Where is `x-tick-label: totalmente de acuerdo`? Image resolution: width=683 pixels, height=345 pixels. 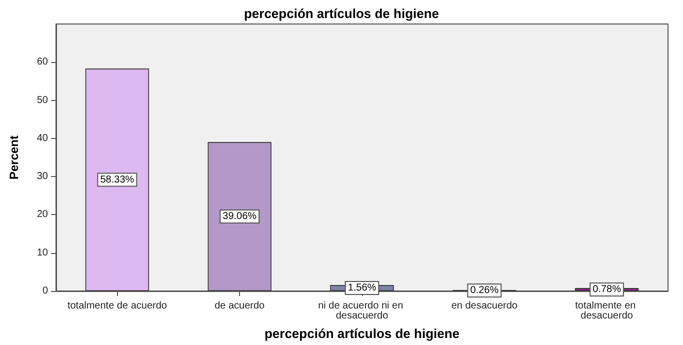 x-tick-label: totalmente de acuerdo is located at coordinates (117, 306).